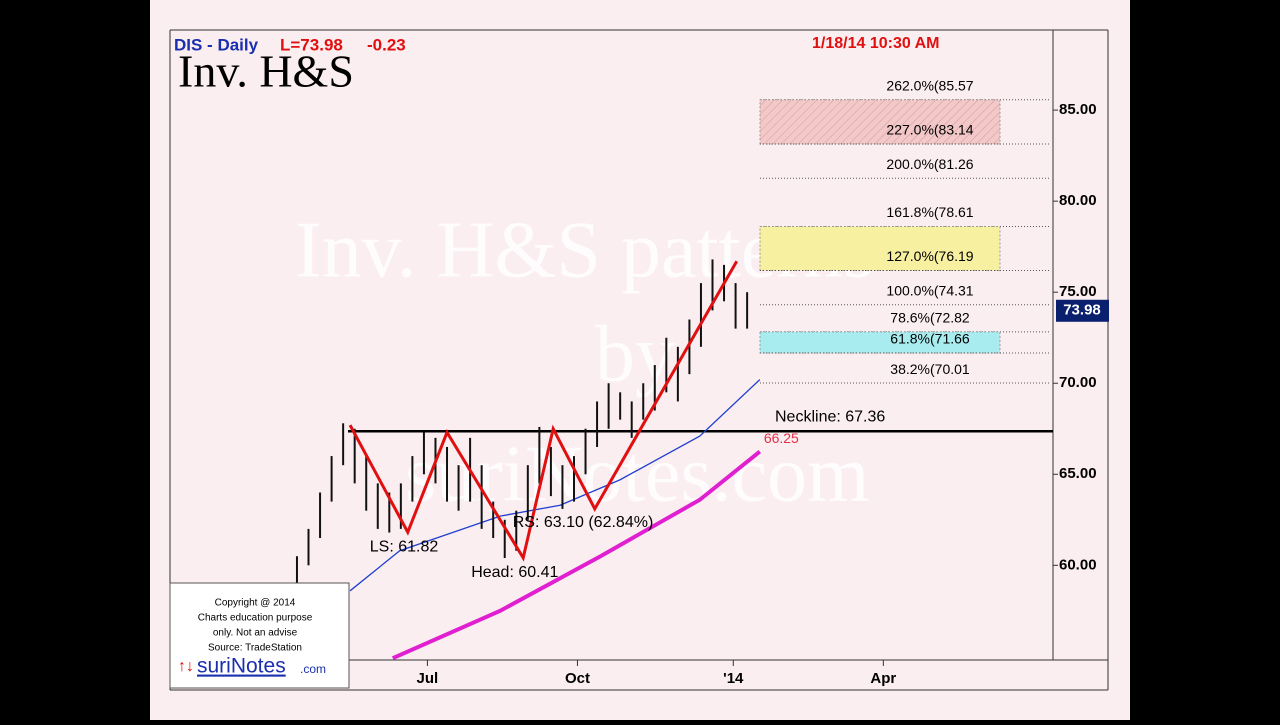 This screenshot has height=725, width=1280. I want to click on symbol: DIS - Daily, so click(216, 44).